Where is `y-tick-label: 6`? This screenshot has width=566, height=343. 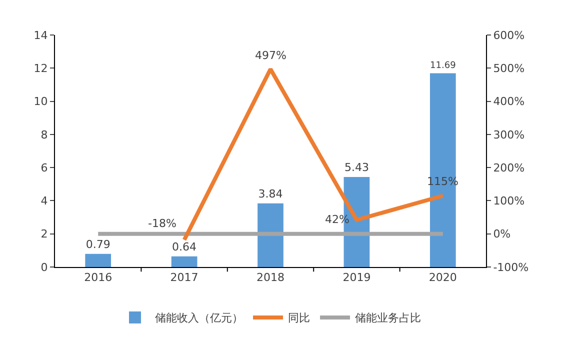 y-tick-label: 6 is located at coordinates (44, 167).